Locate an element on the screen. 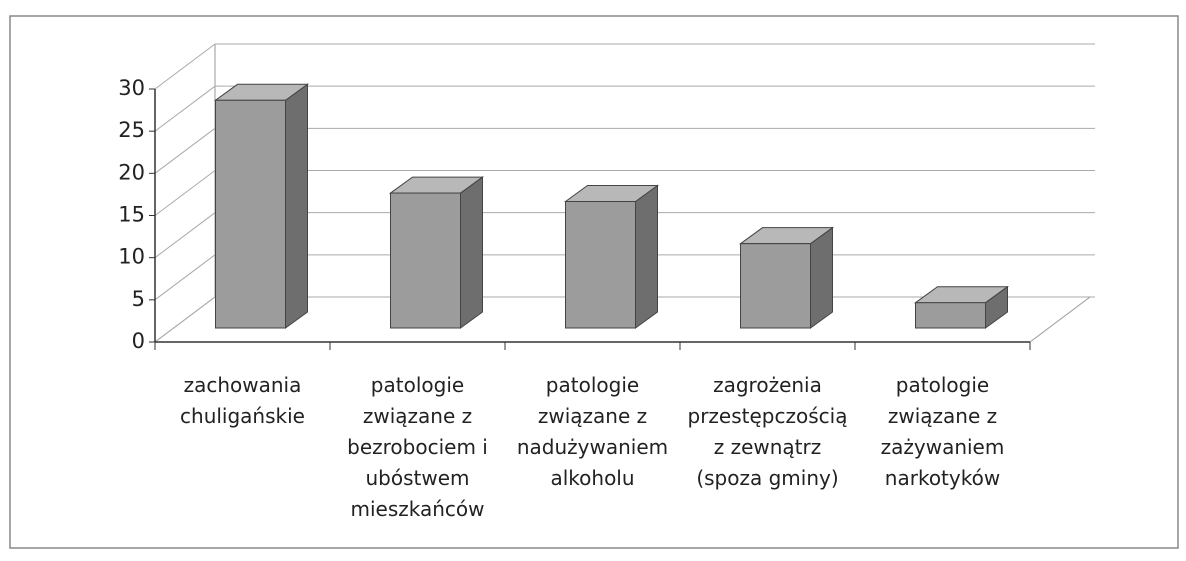 Image resolution: width=1186 pixels, height=561 pixels. y-tick-label: 5 is located at coordinates (138, 299).